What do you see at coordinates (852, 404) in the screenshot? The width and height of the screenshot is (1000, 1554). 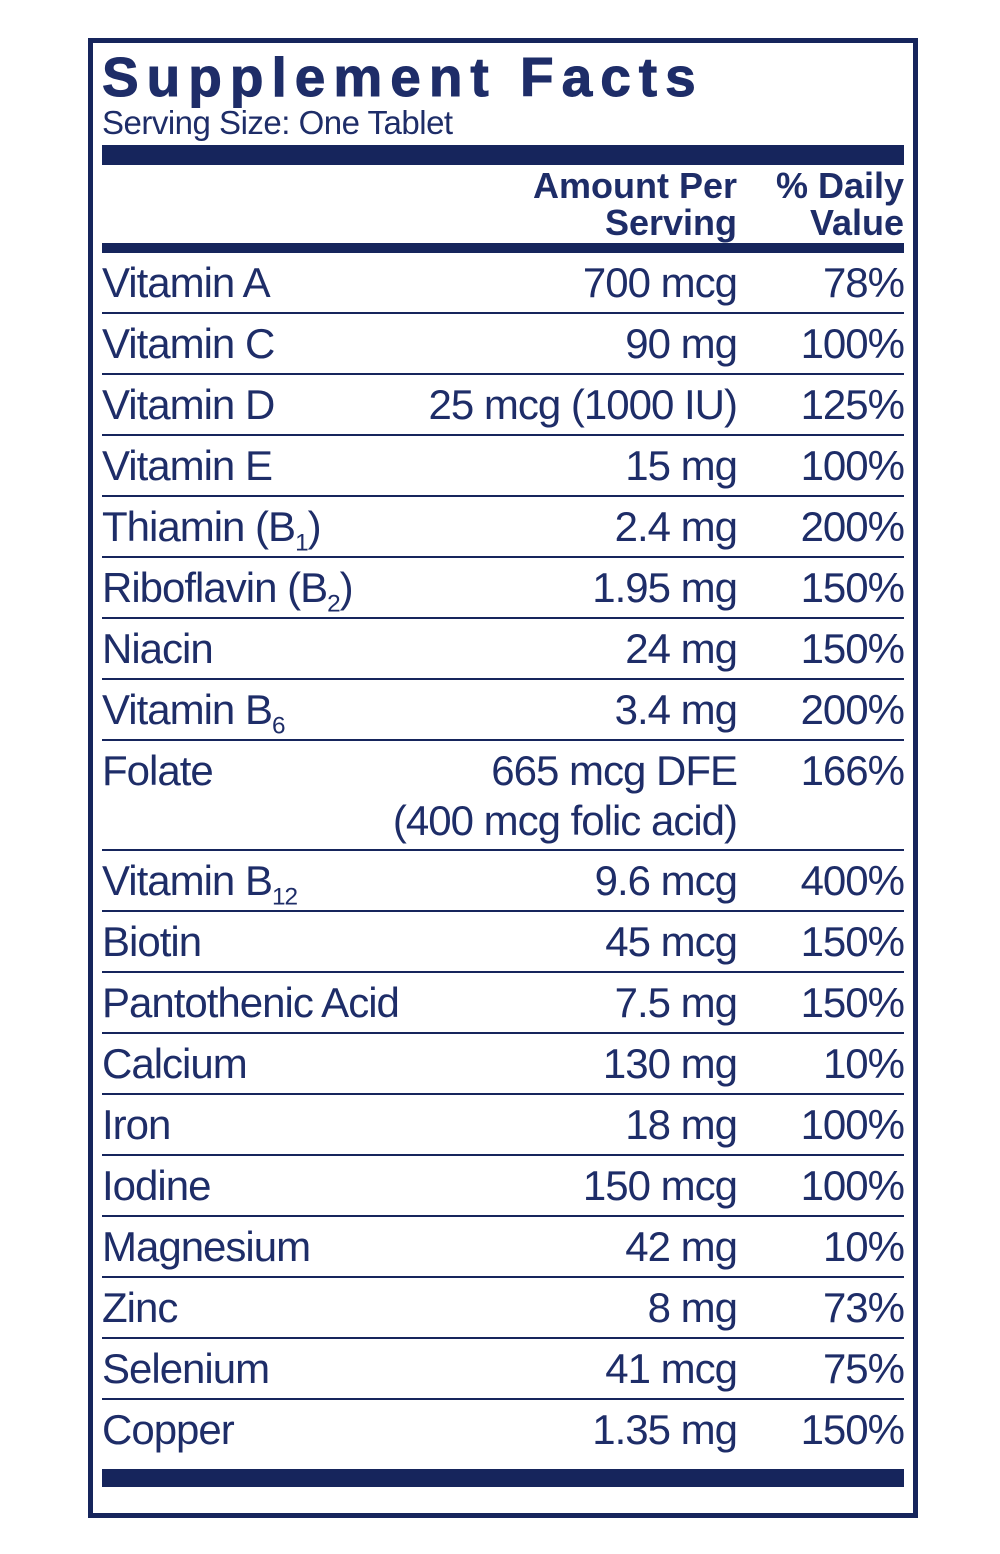 I see `nutrient-daily-value: 125%` at bounding box center [852, 404].